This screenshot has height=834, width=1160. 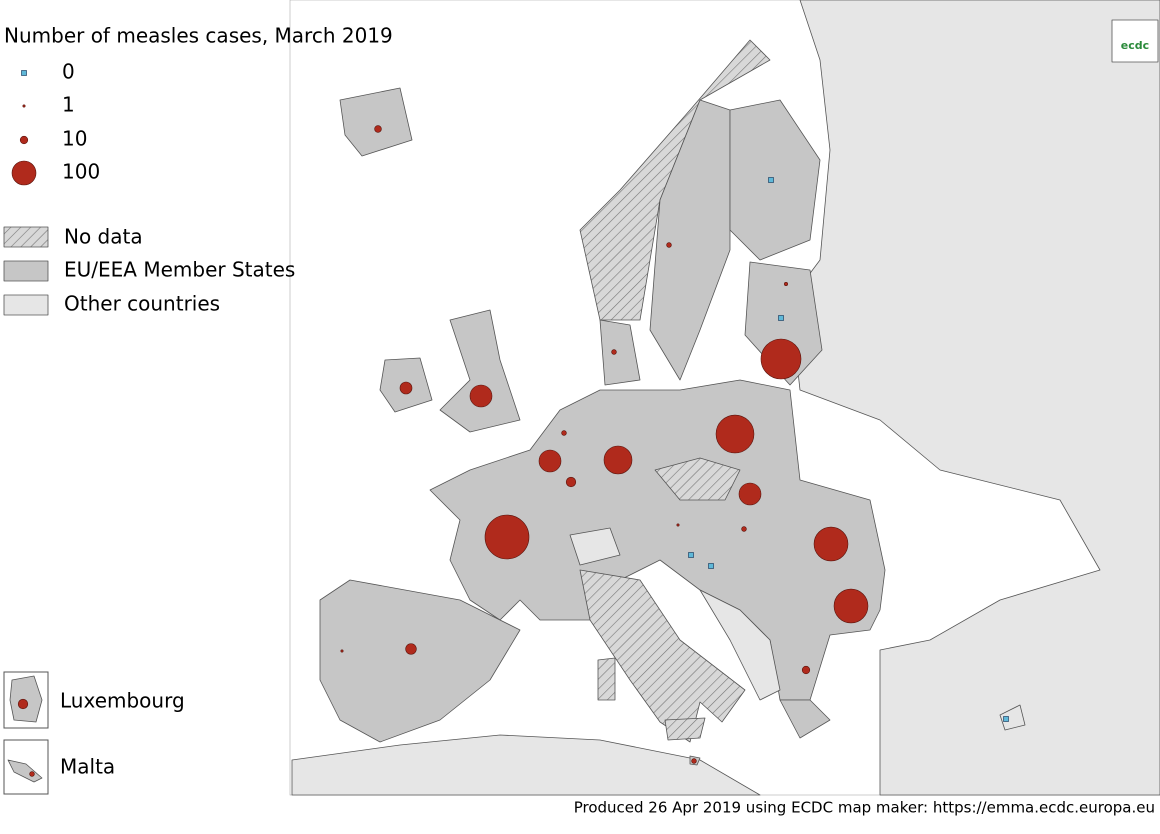 I want to click on inset-label: Luxembourg, so click(x=122, y=701).